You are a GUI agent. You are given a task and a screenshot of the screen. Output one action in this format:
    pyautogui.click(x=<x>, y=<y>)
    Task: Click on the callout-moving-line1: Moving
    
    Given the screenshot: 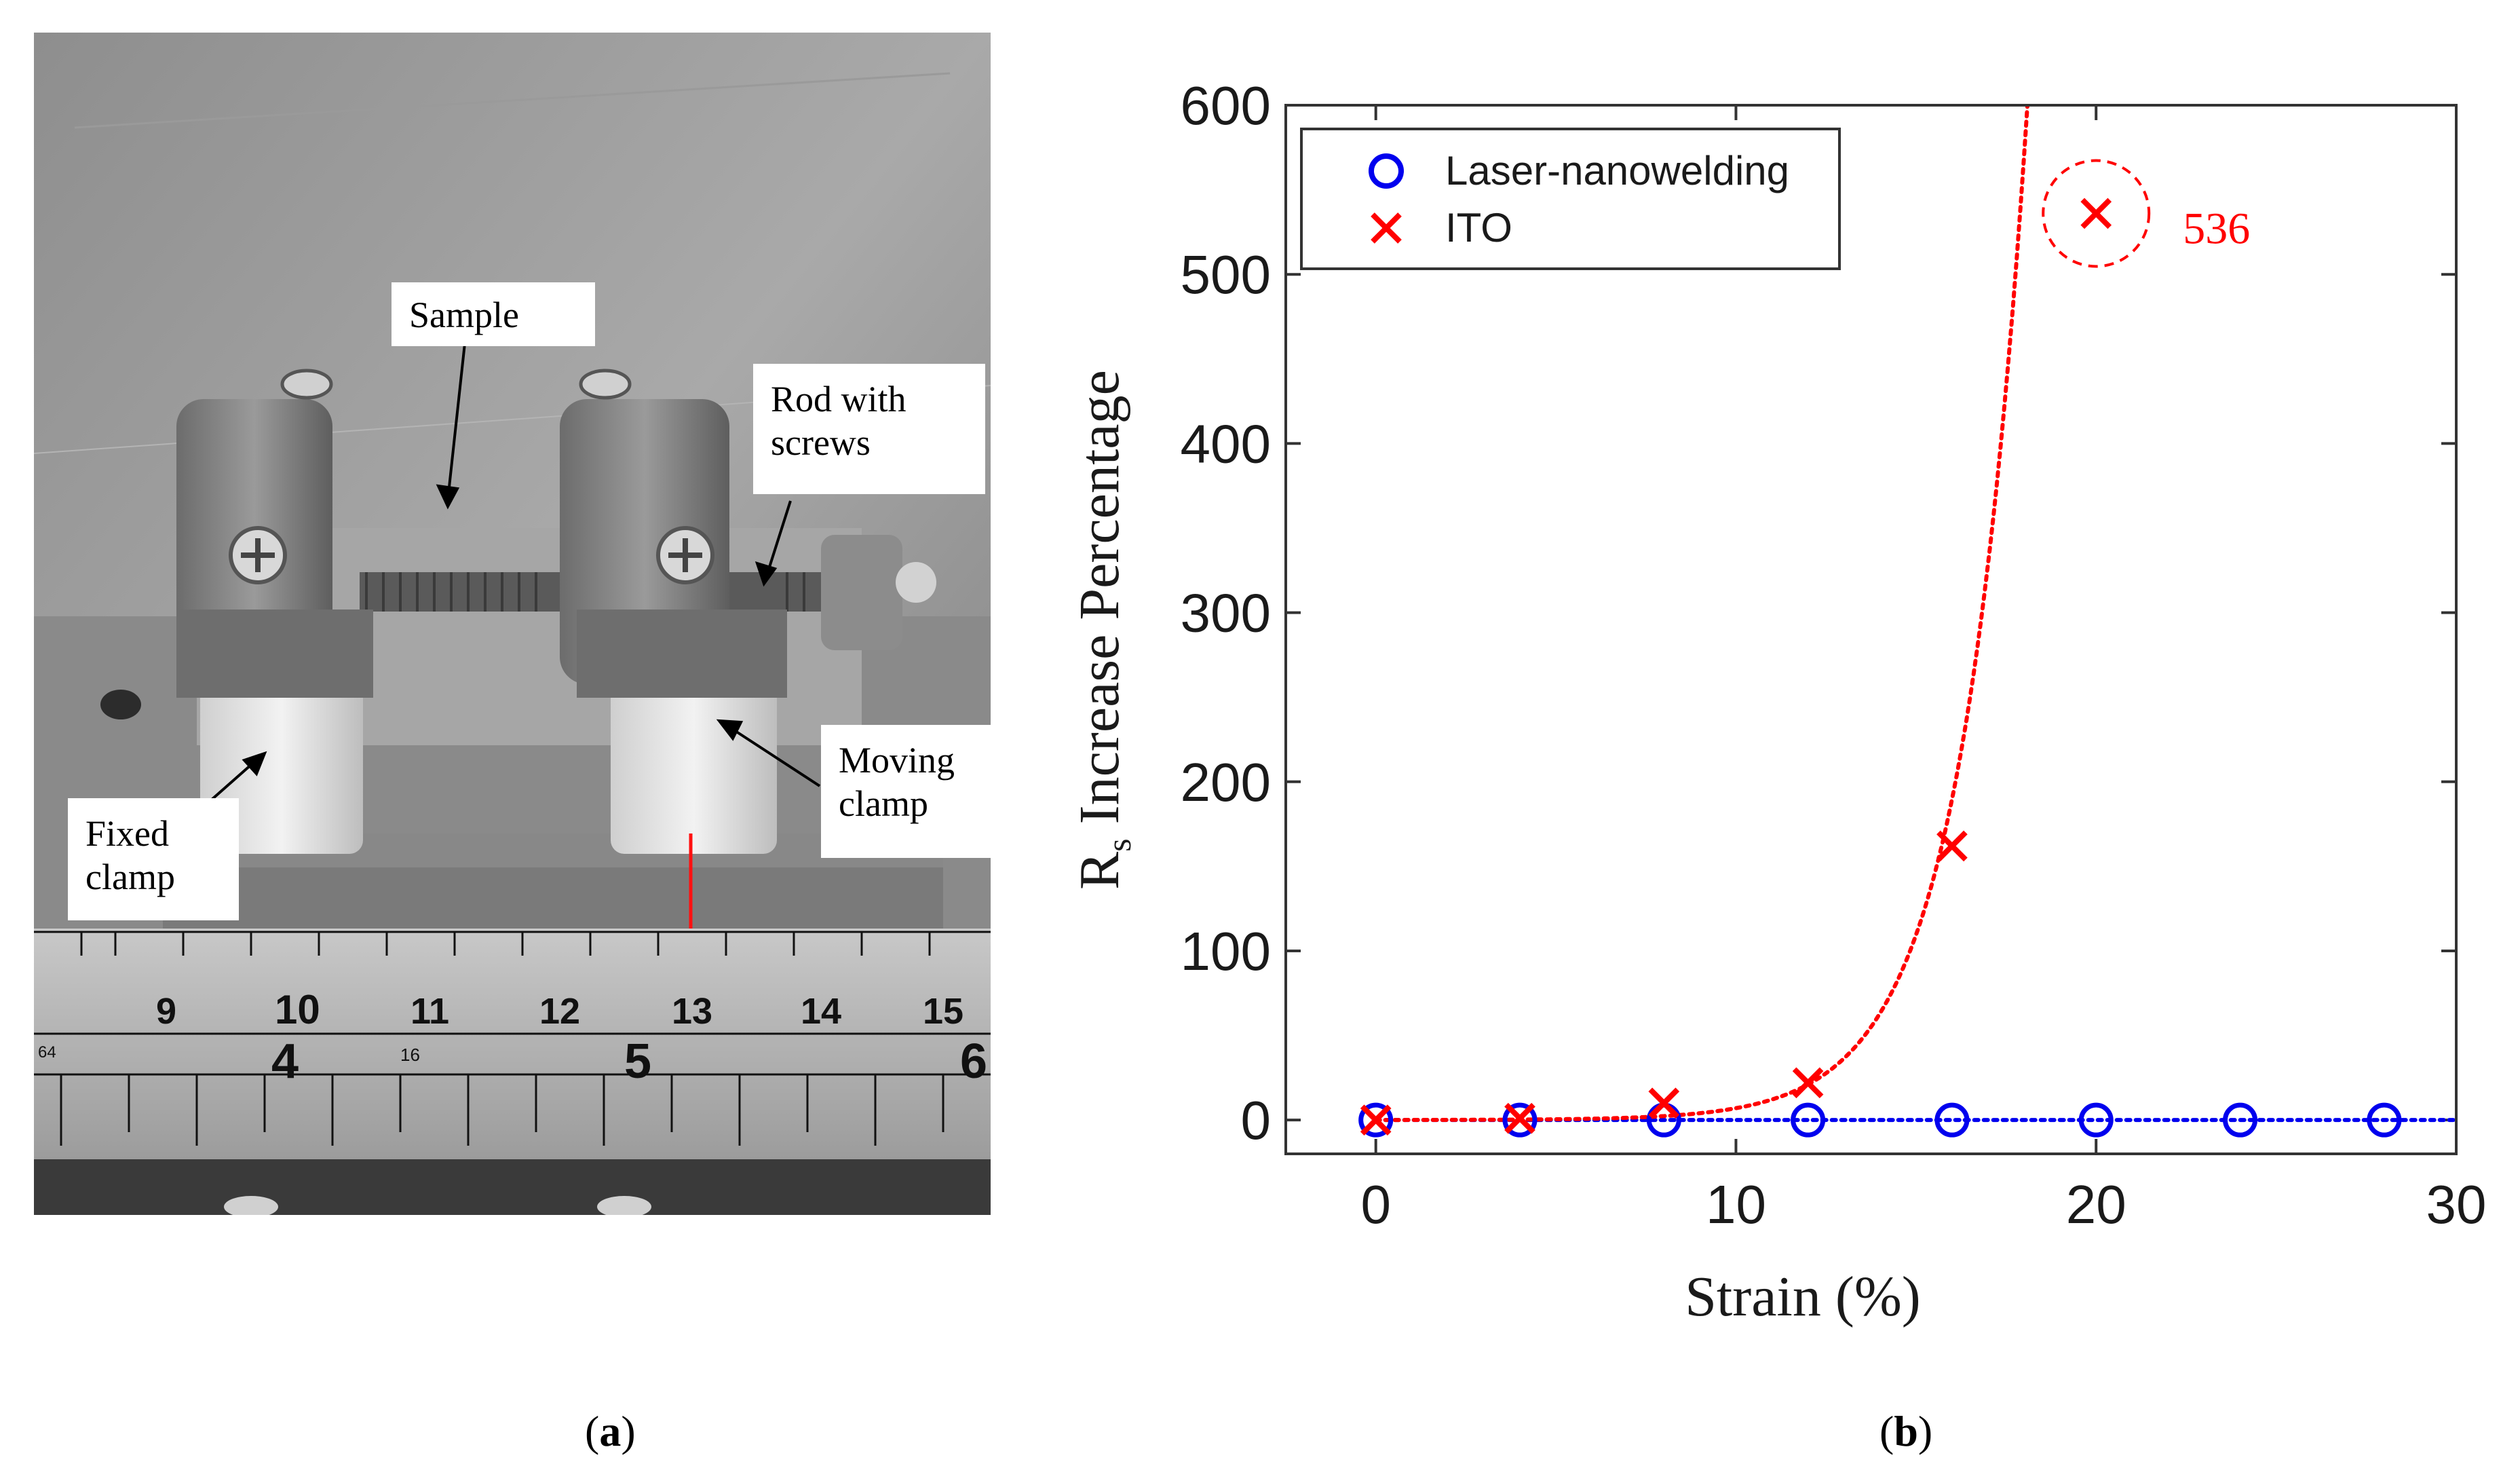 What is the action you would take?
    pyautogui.click(x=897, y=760)
    